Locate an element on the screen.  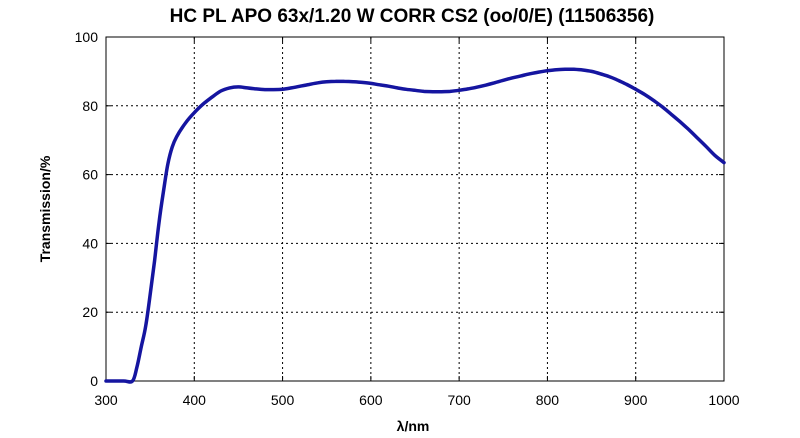
x-tick-label: 300 is located at coordinates (106, 400).